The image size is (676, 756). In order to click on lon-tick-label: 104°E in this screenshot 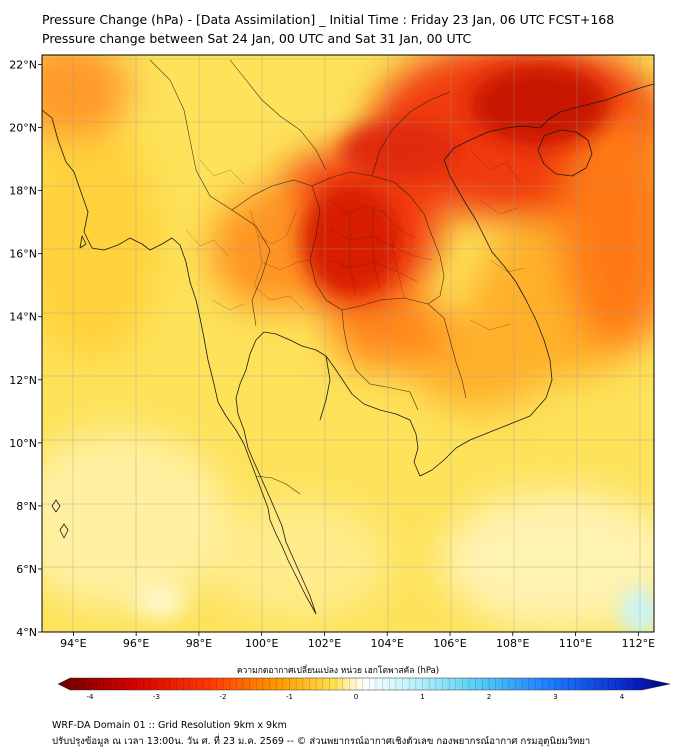, I will do `click(387, 643)`.